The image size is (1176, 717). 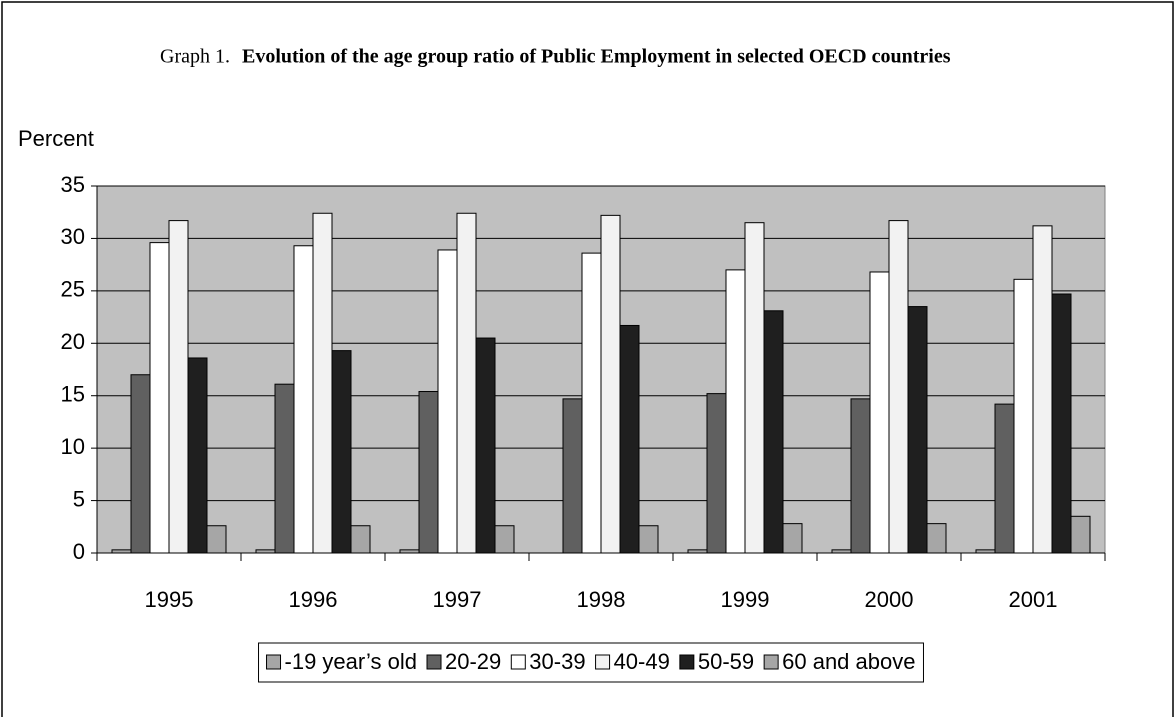 I want to click on legend-label: 30-39, so click(x=557, y=661).